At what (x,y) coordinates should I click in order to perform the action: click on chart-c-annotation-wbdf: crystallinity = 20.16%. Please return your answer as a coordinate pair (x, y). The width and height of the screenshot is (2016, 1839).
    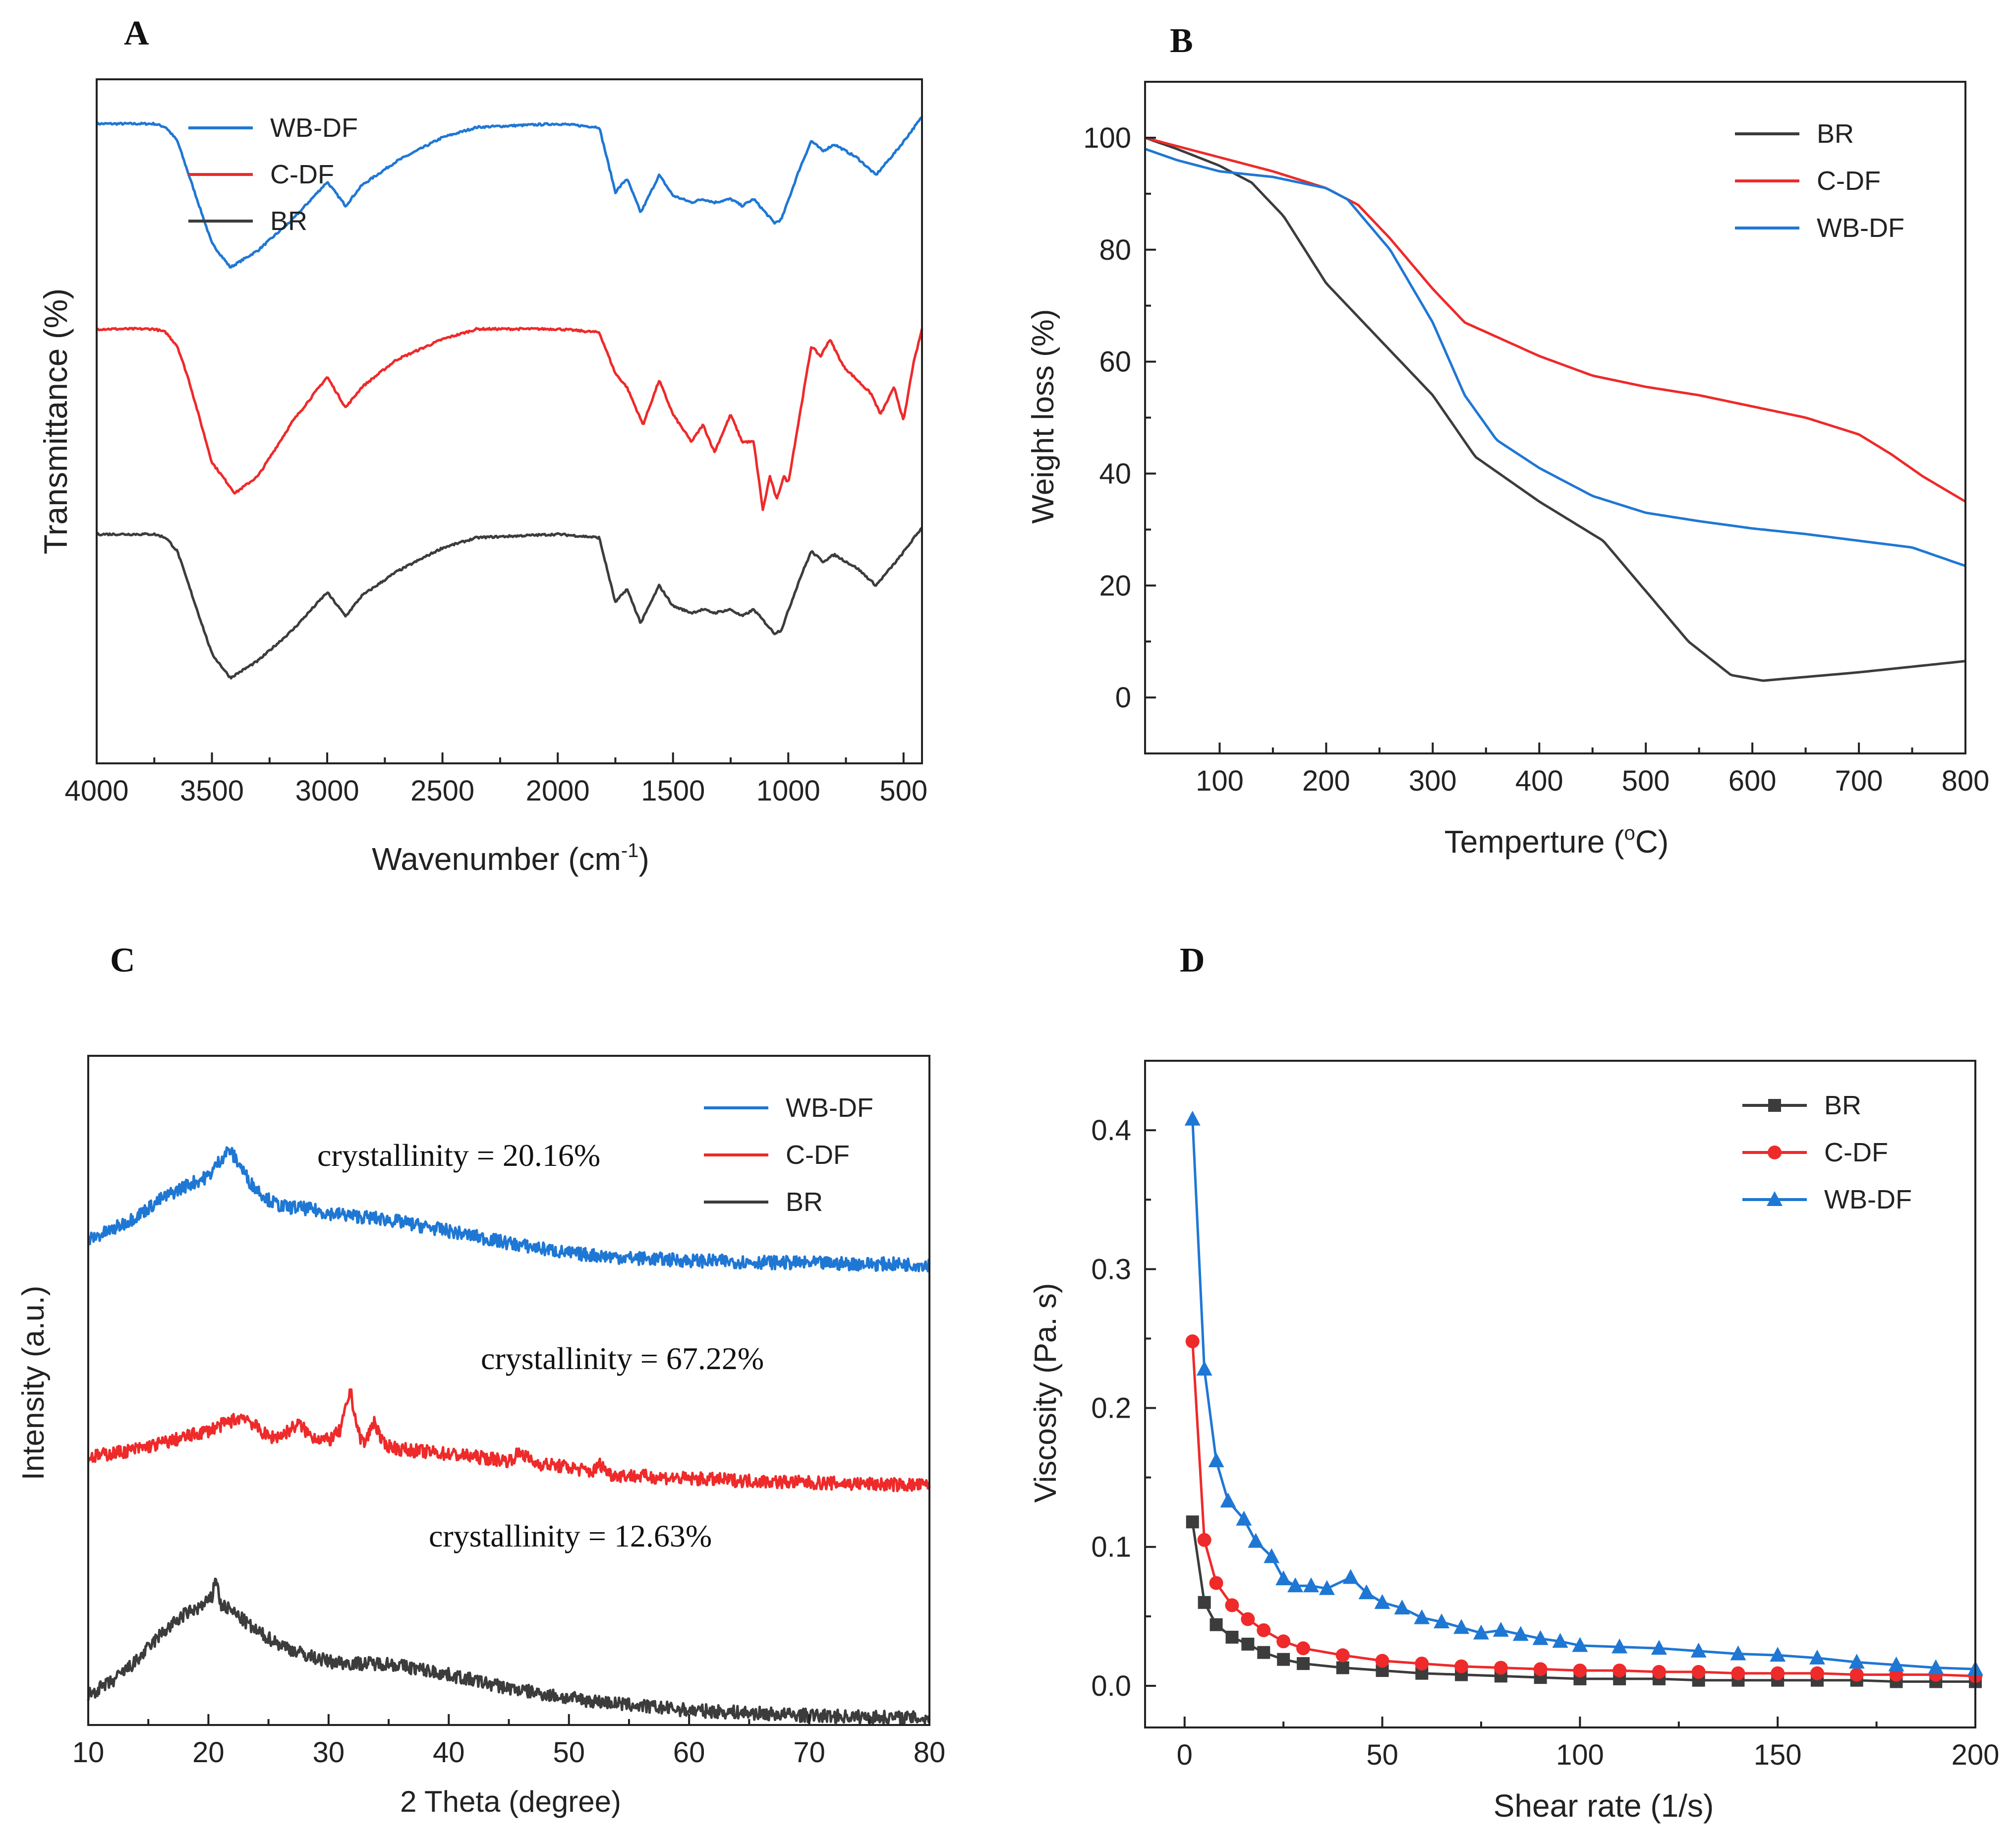
    Looking at the image, I should click on (458, 1155).